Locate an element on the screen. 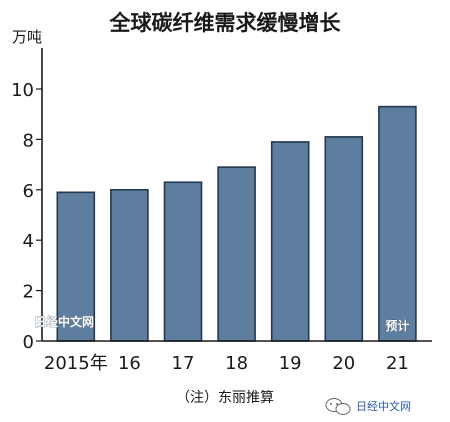 The width and height of the screenshot is (450, 422). y-tick-label: 4 is located at coordinates (28, 241).